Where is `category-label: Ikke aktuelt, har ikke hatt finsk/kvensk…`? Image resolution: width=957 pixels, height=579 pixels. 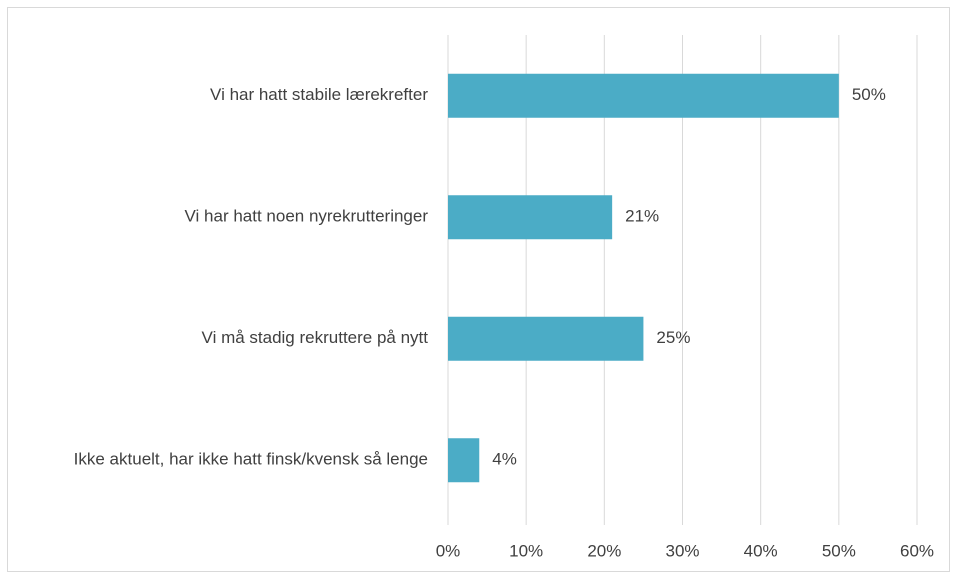
category-label: Ikke aktuelt, har ikke hatt finsk/kvensk… is located at coordinates (251, 459).